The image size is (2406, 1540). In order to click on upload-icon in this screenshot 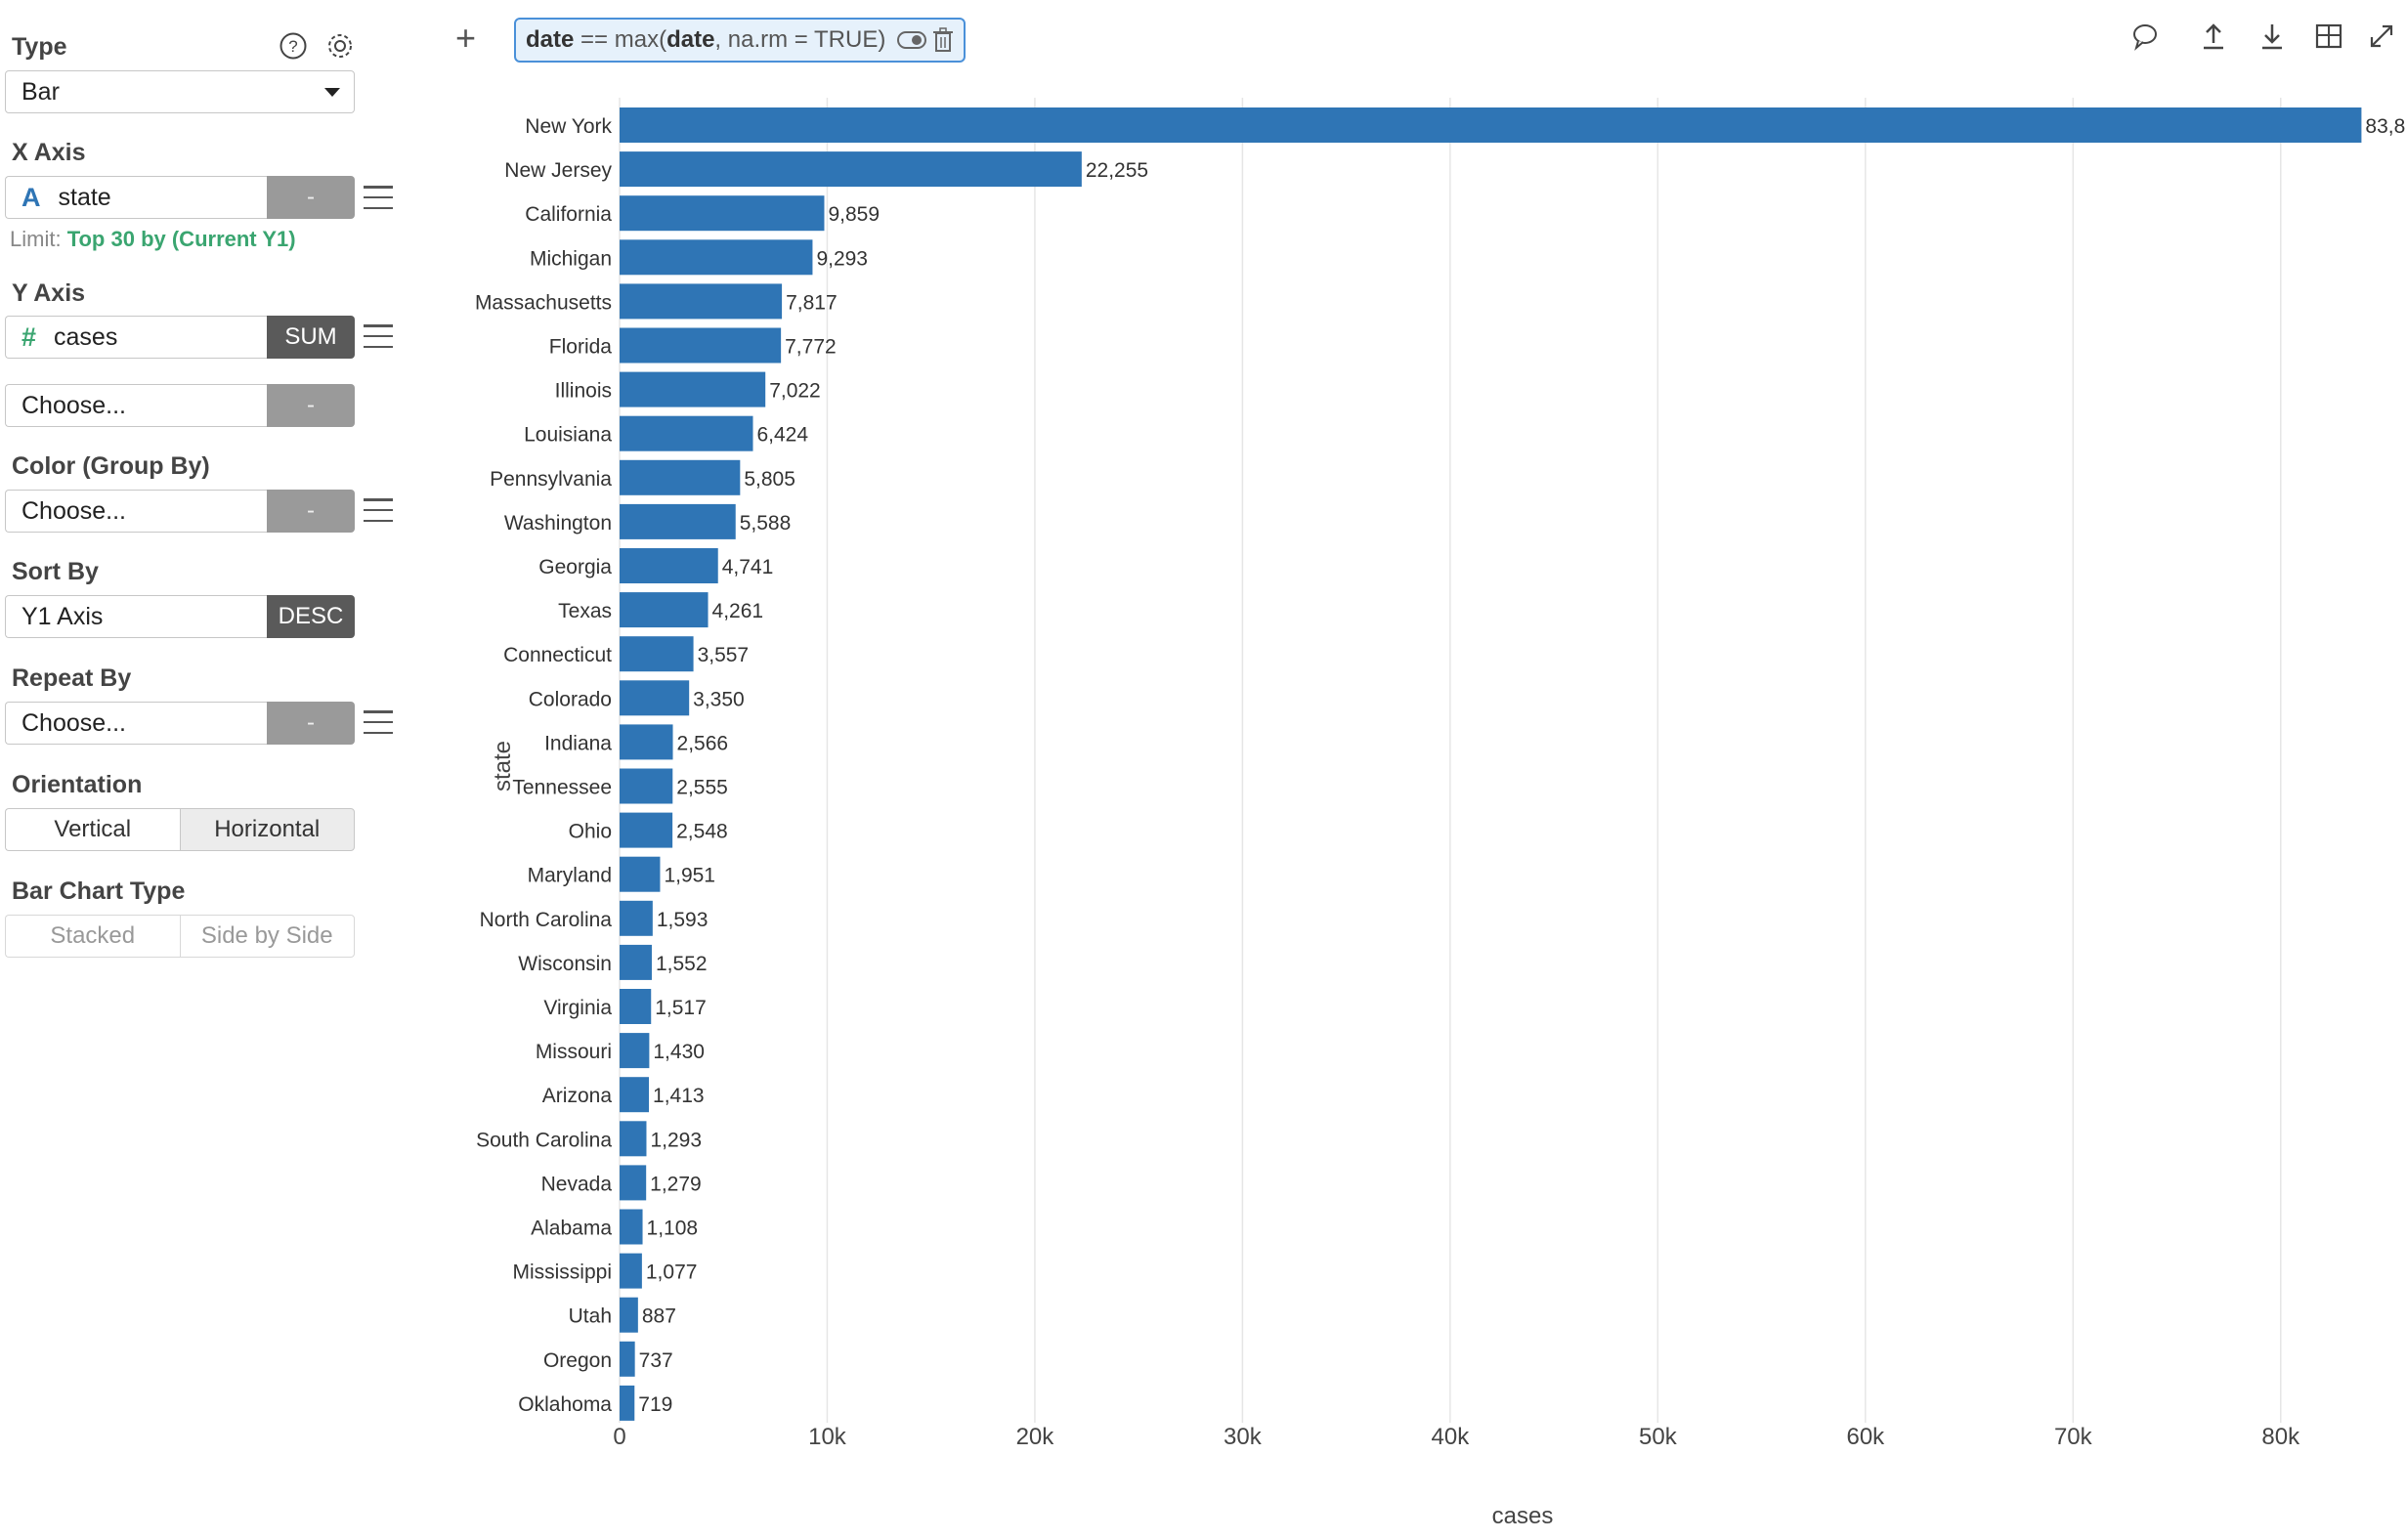, I will do `click(2213, 36)`.